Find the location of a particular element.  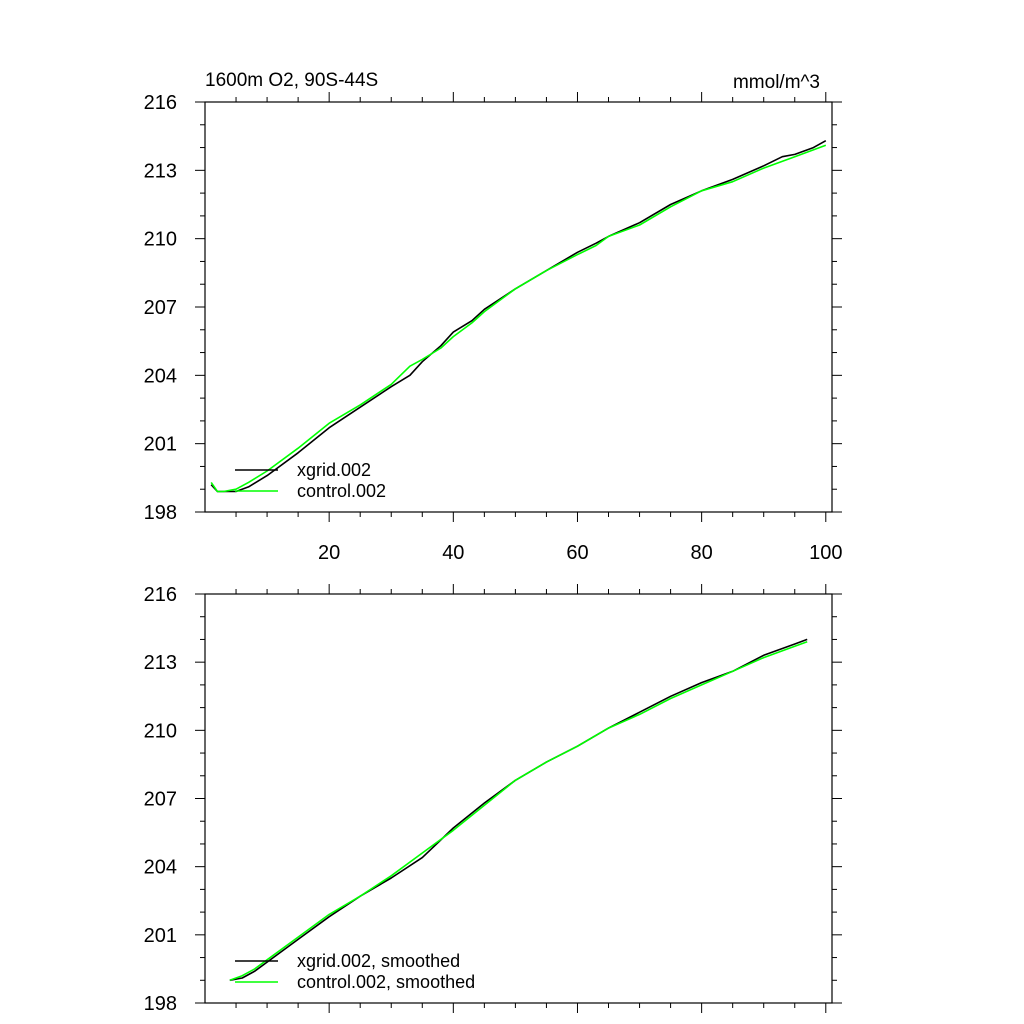

x-tick-label: 80 is located at coordinates (702, 553).